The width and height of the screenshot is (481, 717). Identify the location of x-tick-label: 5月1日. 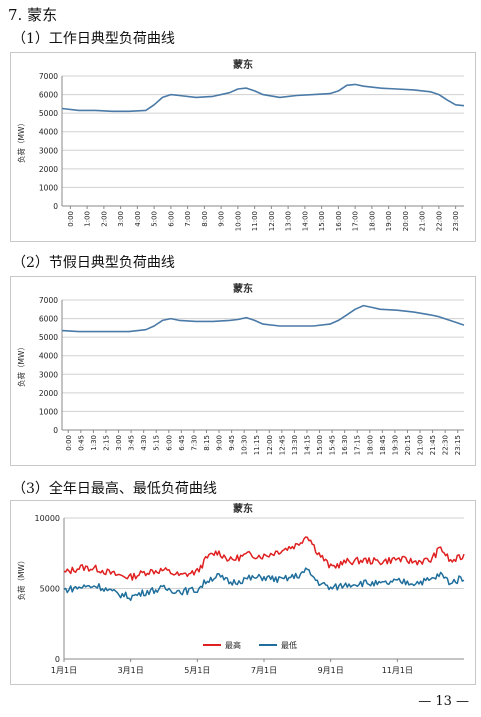
(197, 670).